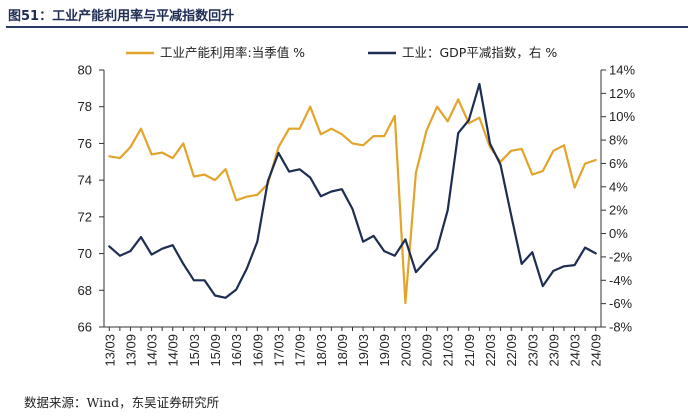 The width and height of the screenshot is (693, 416). I want to click on left-tick-label: 66, so click(85, 327).